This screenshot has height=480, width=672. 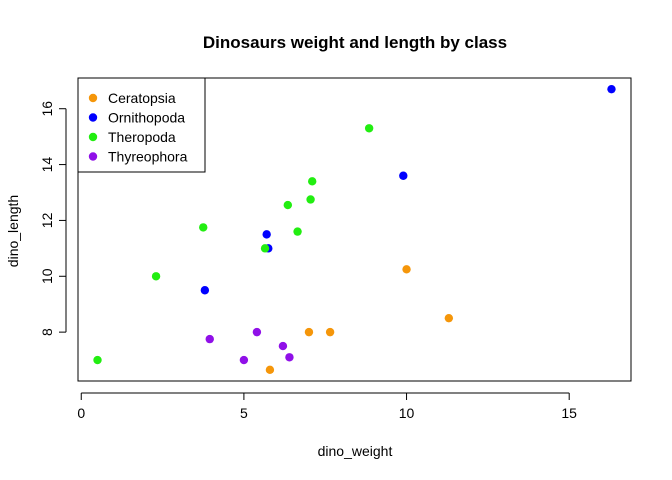 What do you see at coordinates (244, 413) in the screenshot?
I see `x-tick-label: 5` at bounding box center [244, 413].